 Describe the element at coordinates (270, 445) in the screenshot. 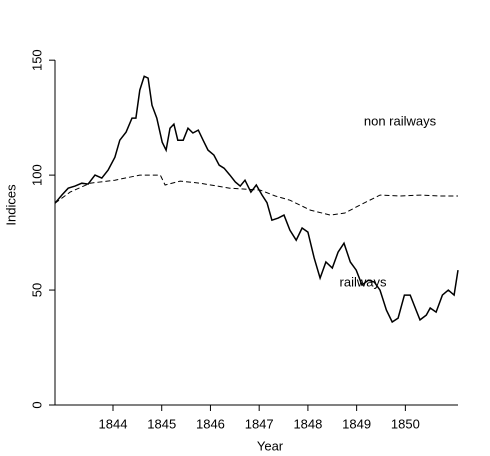

I see `x-axis-title: Year` at that location.